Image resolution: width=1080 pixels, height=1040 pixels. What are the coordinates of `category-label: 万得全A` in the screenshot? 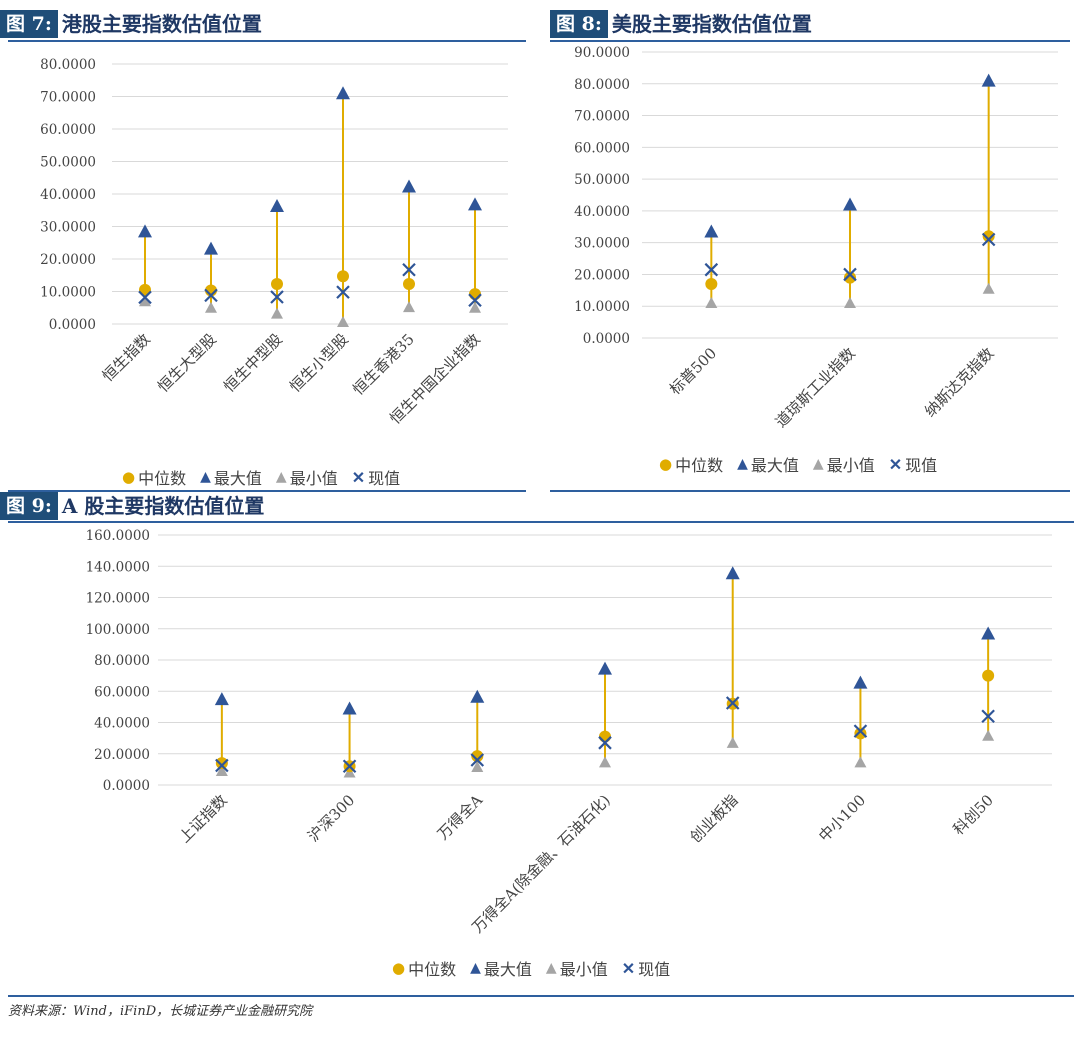 It's located at (460, 817).